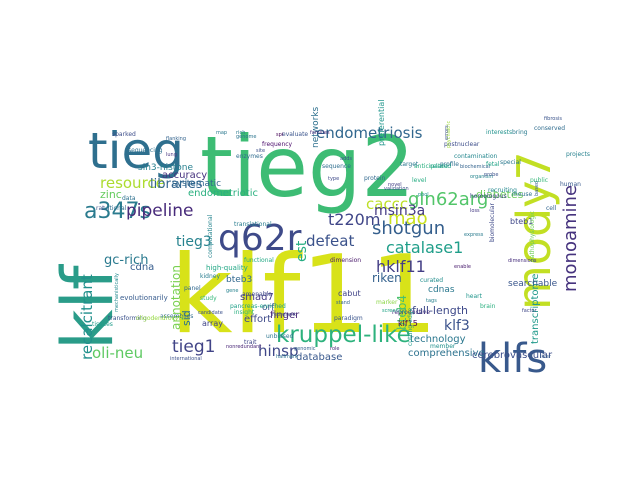 This screenshot has height=480, width=640. What do you see at coordinates (570, 238) in the screenshot?
I see `word-monoamine: monoamine` at bounding box center [570, 238].